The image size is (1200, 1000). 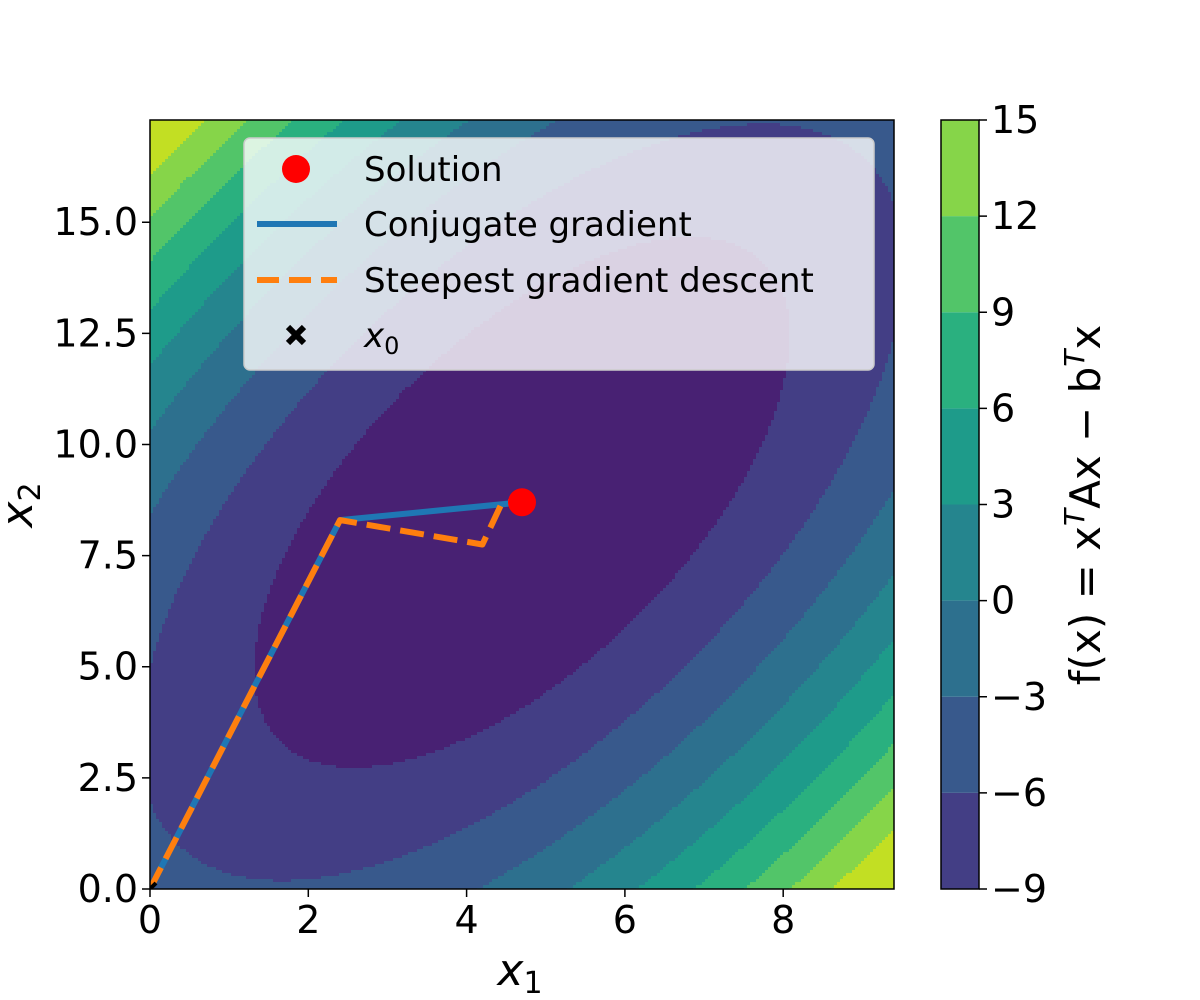 I want to click on x-tick-label: 8, so click(x=783, y=920).